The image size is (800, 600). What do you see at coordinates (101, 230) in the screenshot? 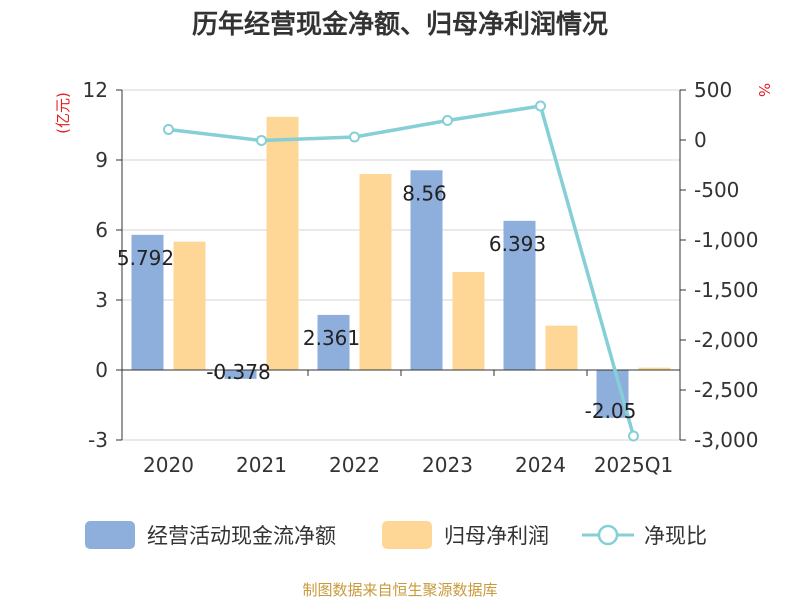
I see `left-tick-label: 6` at bounding box center [101, 230].